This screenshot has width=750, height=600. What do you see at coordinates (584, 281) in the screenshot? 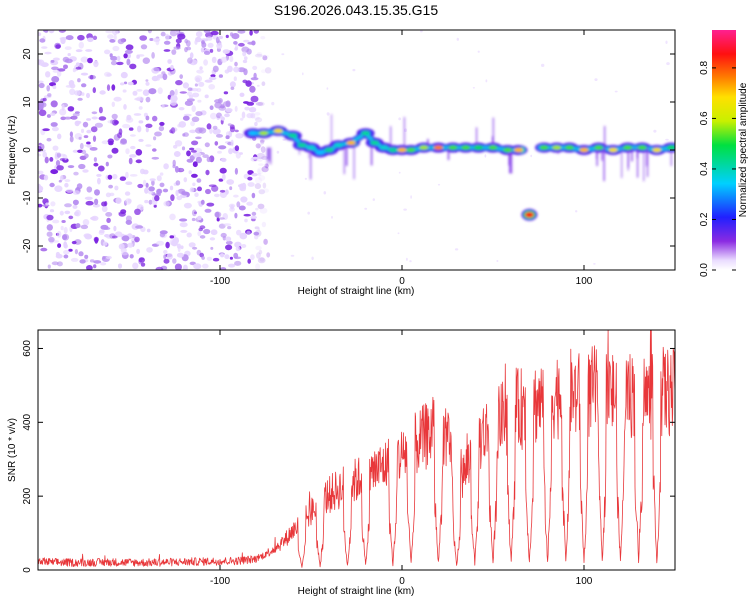
I see `x-tick-label: 100` at bounding box center [584, 281].